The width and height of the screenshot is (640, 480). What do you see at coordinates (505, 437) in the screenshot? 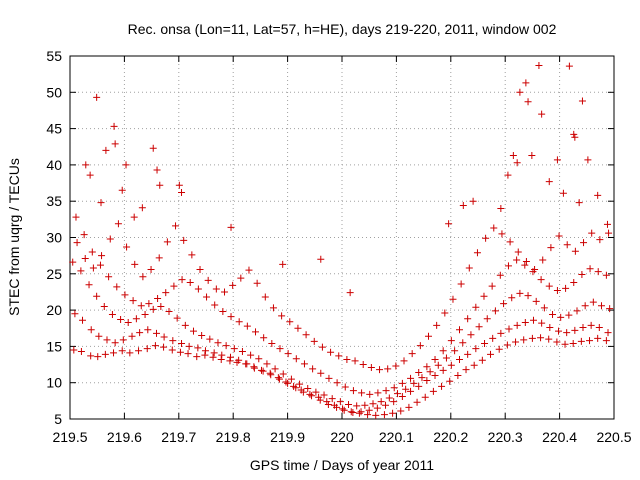
I see `x-tick-label: 220.3` at bounding box center [505, 437].